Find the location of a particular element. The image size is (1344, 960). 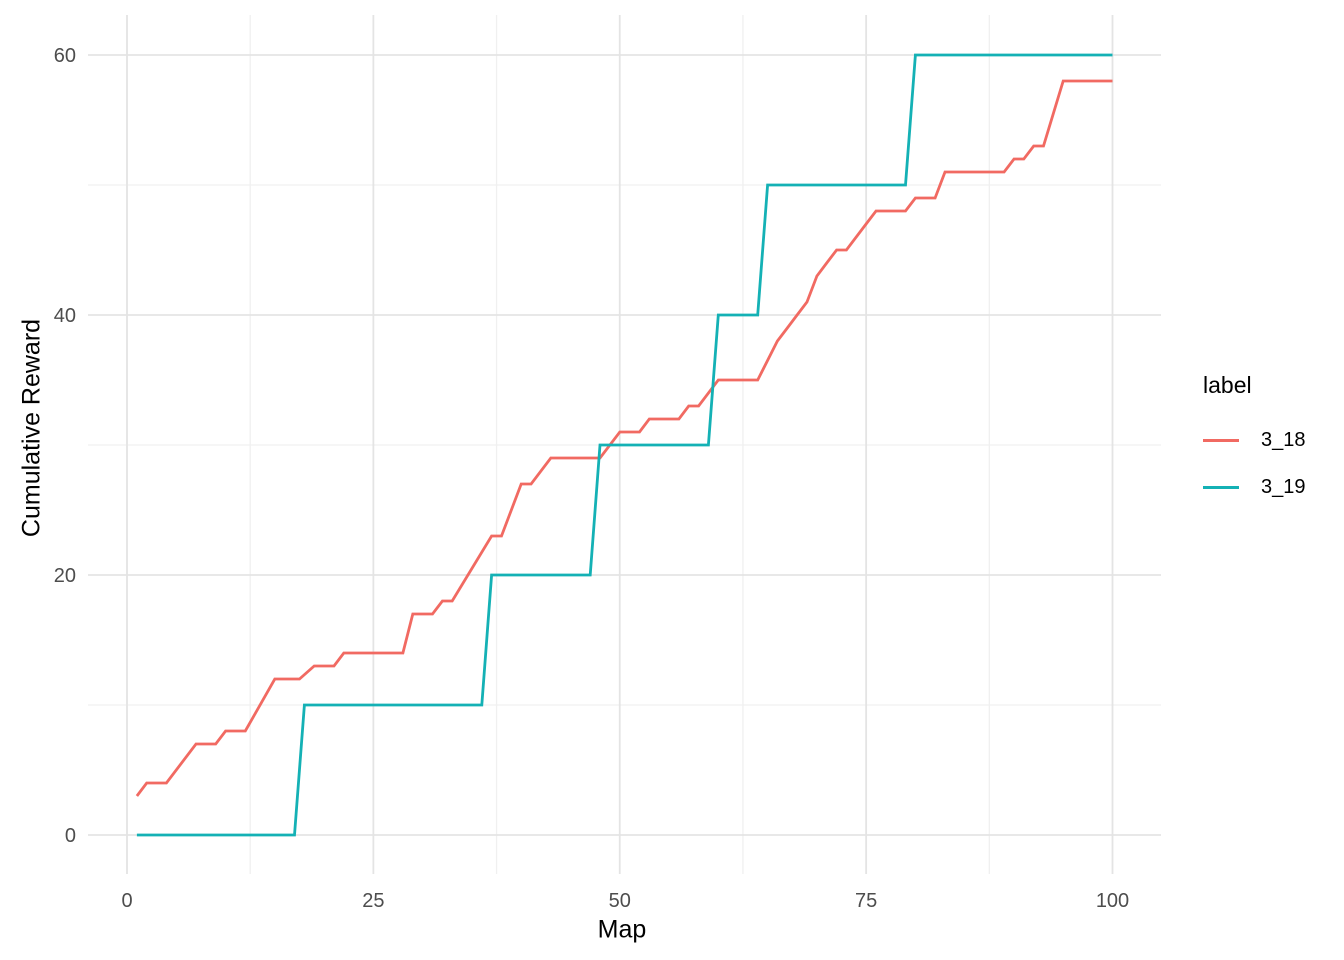

x-tick-label: 100 is located at coordinates (1112, 901).